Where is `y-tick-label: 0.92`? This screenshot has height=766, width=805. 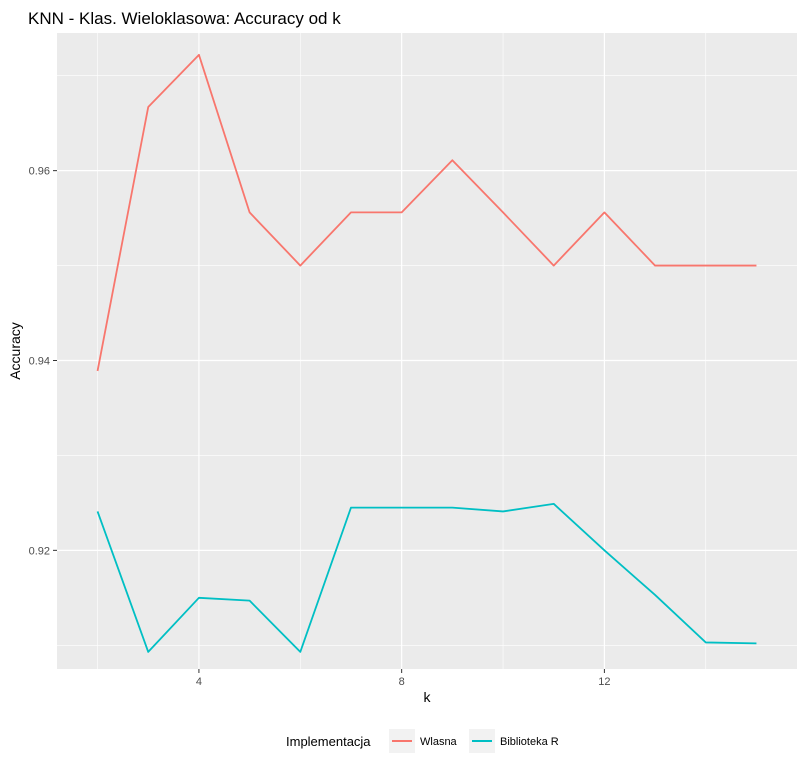 y-tick-label: 0.92 is located at coordinates (39, 551).